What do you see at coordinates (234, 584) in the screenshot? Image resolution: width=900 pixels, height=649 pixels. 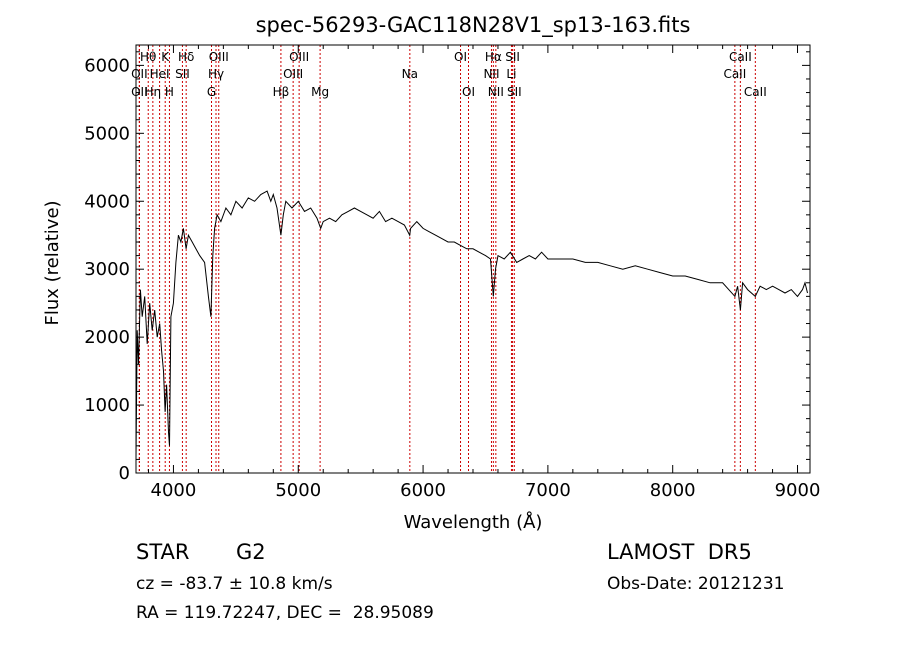 I see `redshift-readout: cz = -83.7 ± 10.8 km/s` at bounding box center [234, 584].